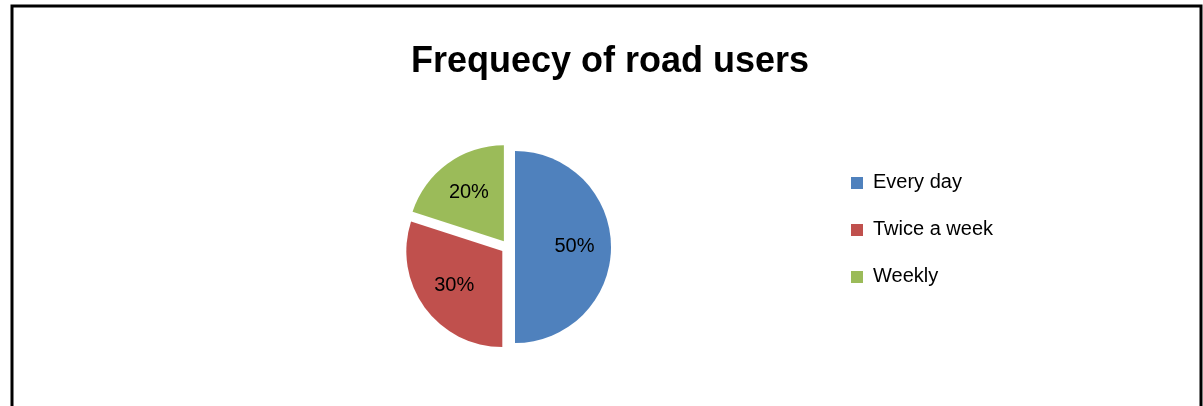 The height and width of the screenshot is (406, 1203). Describe the element at coordinates (610, 59) in the screenshot. I see `chart-title: Frequecy of road users` at that location.